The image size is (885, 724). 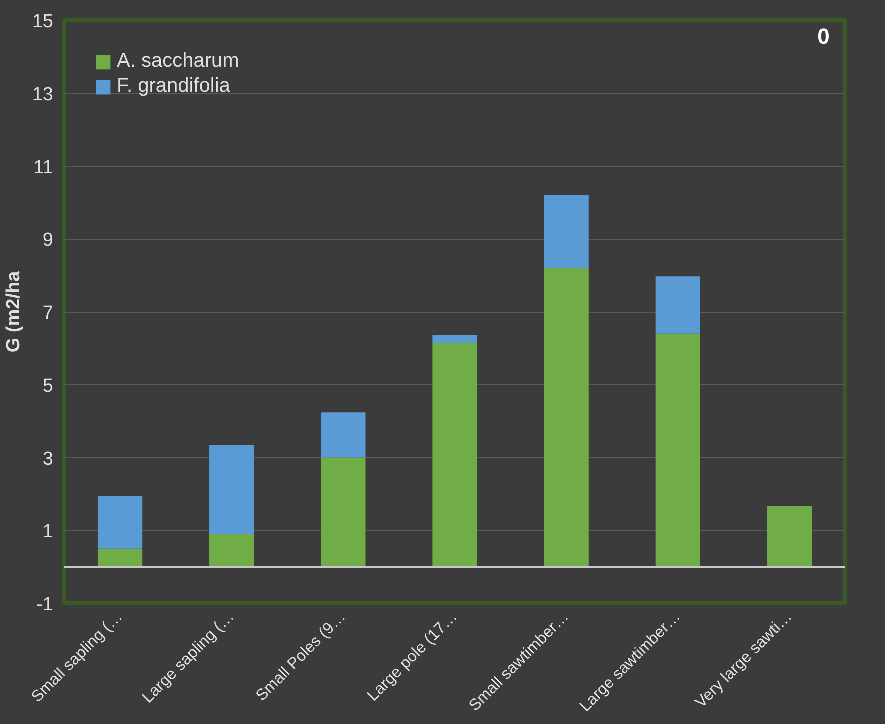 What do you see at coordinates (48, 532) in the screenshot?
I see `y-tick-label: 1` at bounding box center [48, 532].